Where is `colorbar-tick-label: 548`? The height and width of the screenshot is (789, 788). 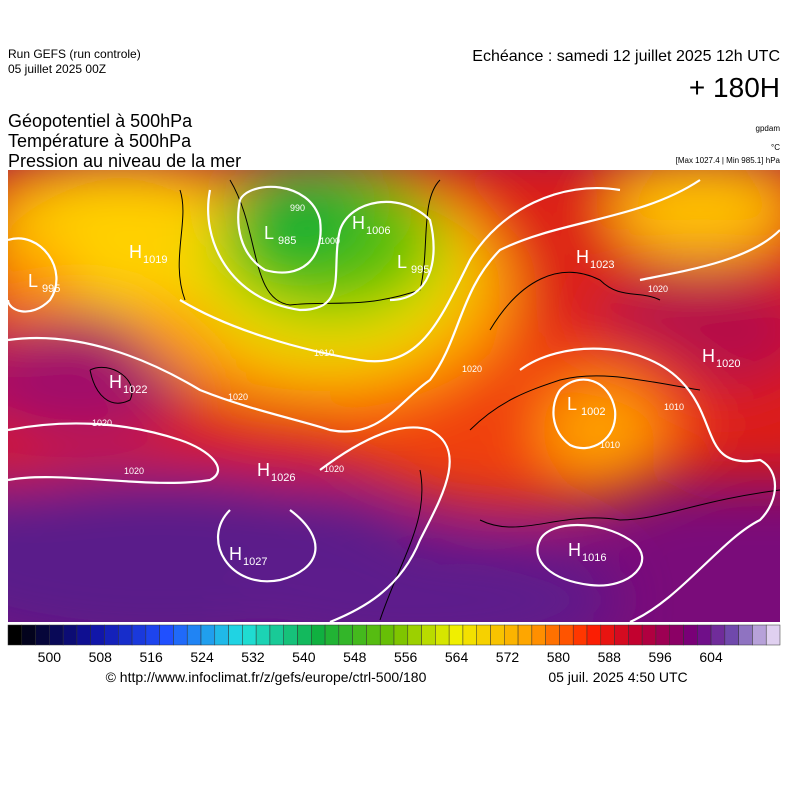
colorbar-tick-label: 548 is located at coordinates (355, 657).